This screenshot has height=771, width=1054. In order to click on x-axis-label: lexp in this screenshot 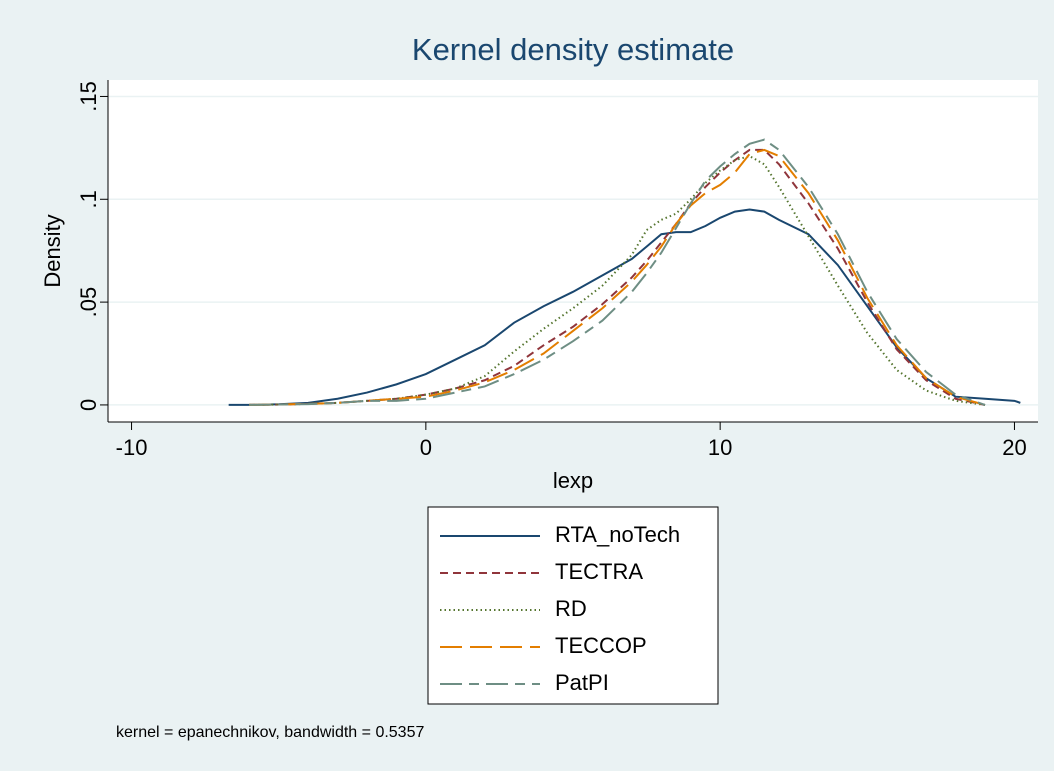, I will do `click(573, 480)`.